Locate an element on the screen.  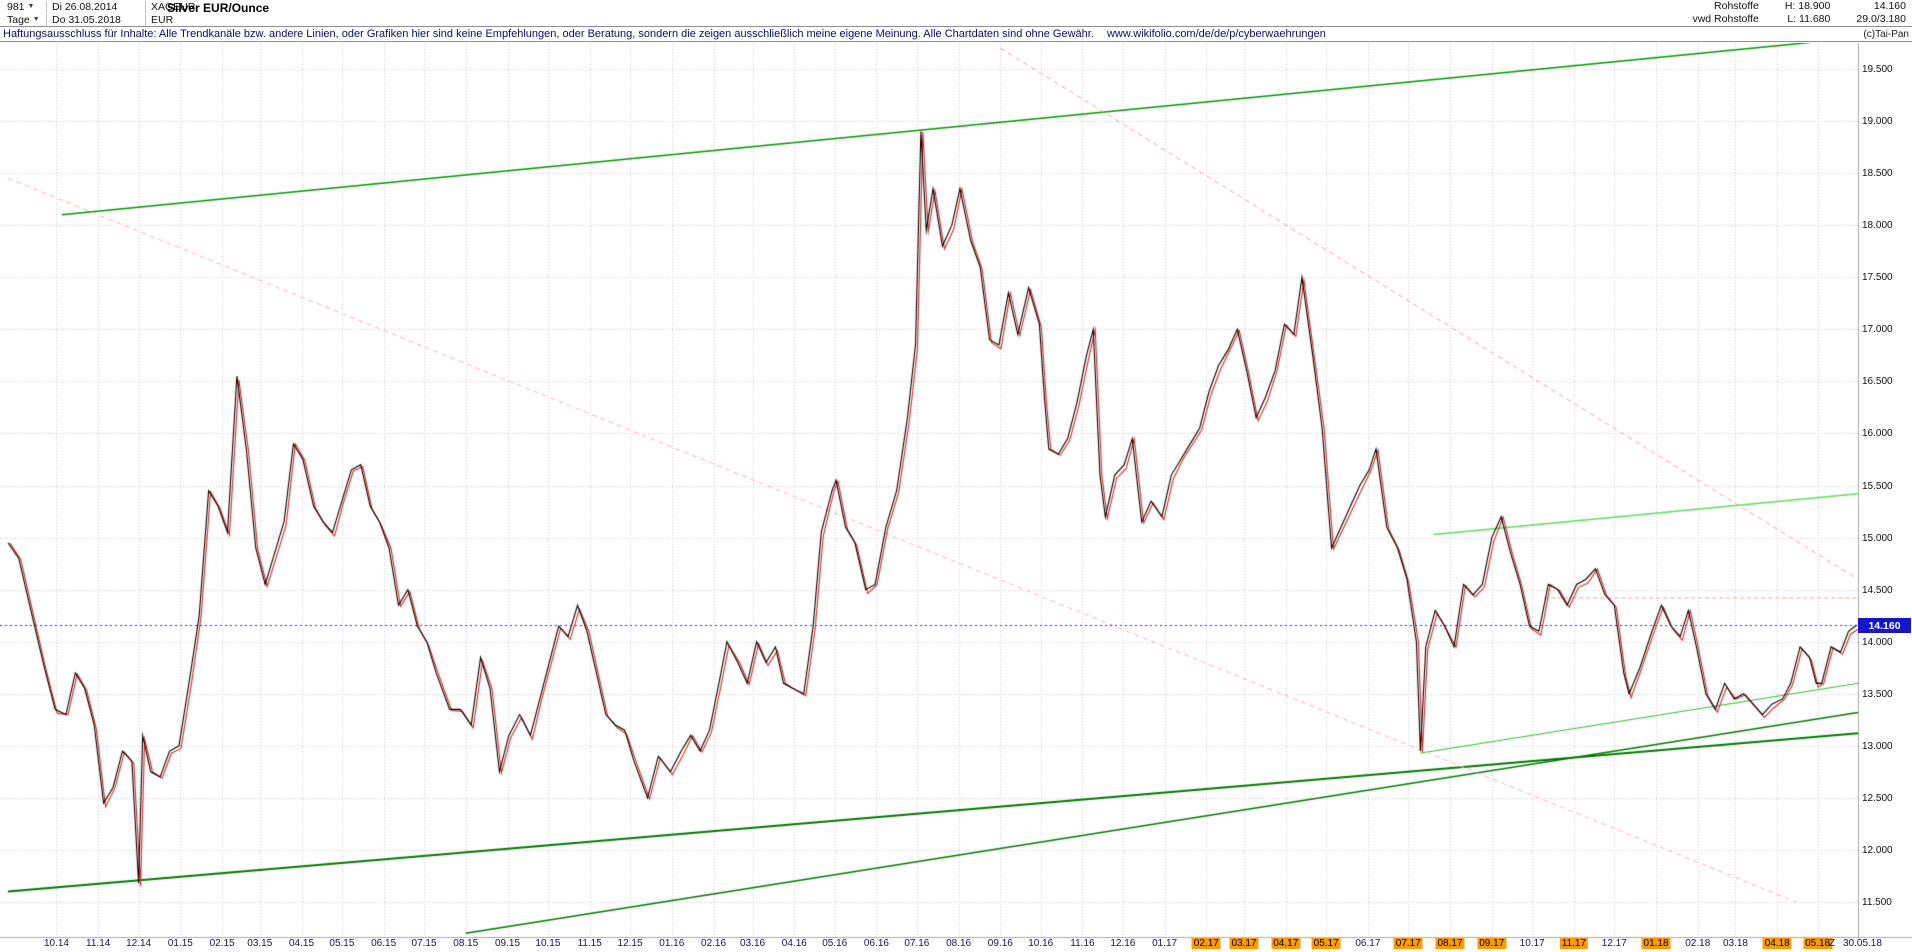
timeframe-dropdown: Tage ▼ is located at coordinates (24, 19).